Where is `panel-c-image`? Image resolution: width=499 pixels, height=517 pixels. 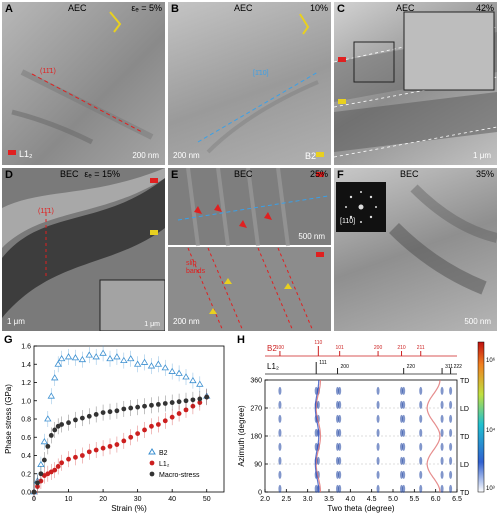 panel-c-image is located at coordinates (415, 84).